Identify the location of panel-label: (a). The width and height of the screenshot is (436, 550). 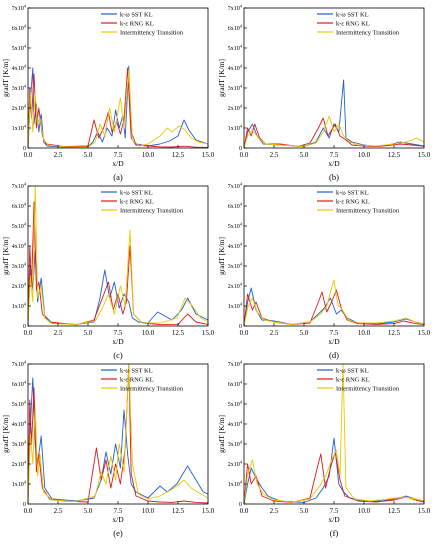
(118, 177).